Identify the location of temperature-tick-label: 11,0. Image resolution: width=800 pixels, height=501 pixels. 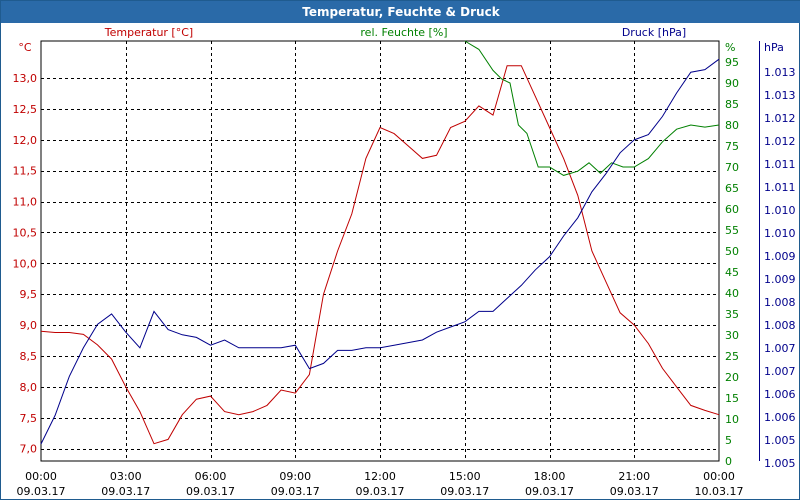
(25, 202).